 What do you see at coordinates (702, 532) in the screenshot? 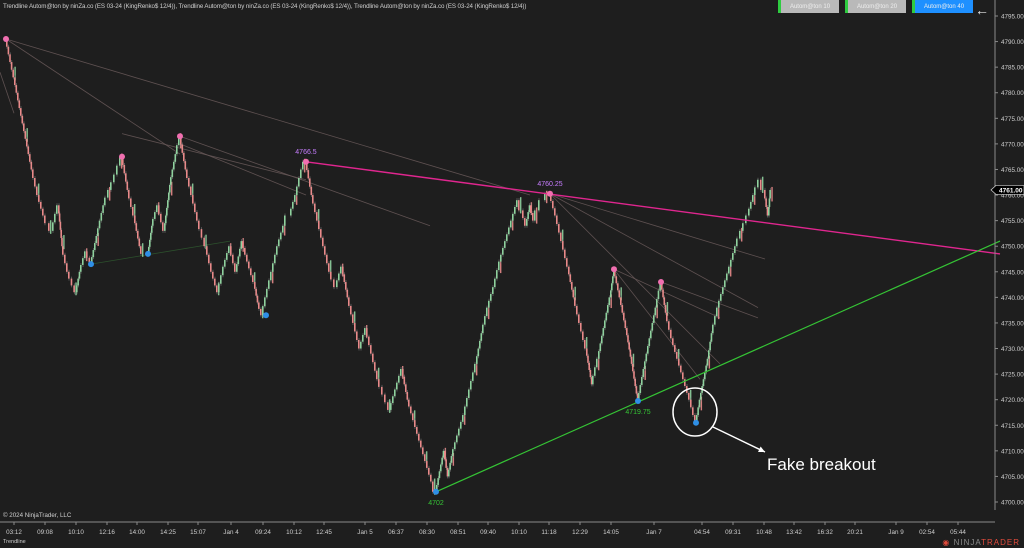
I see `time-tick-label: 04:54` at bounding box center [702, 532].